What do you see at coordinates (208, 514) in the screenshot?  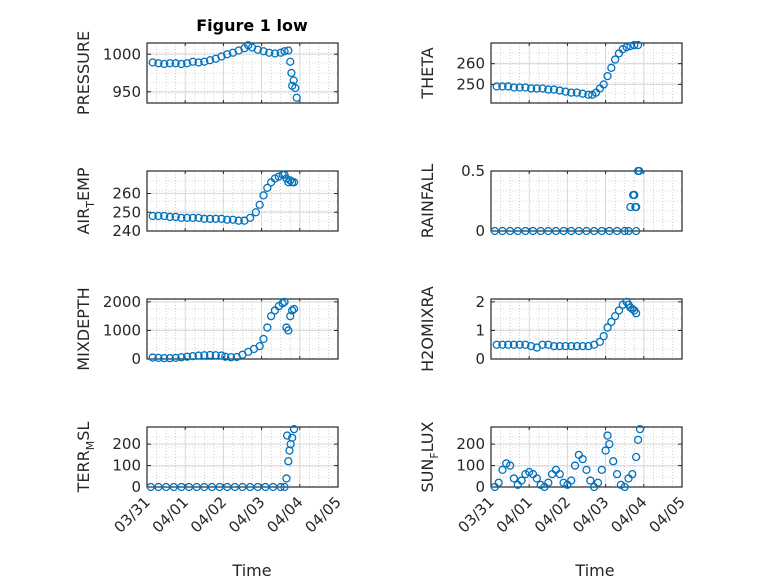 I see `x-tick-label: 04/02` at bounding box center [208, 514].